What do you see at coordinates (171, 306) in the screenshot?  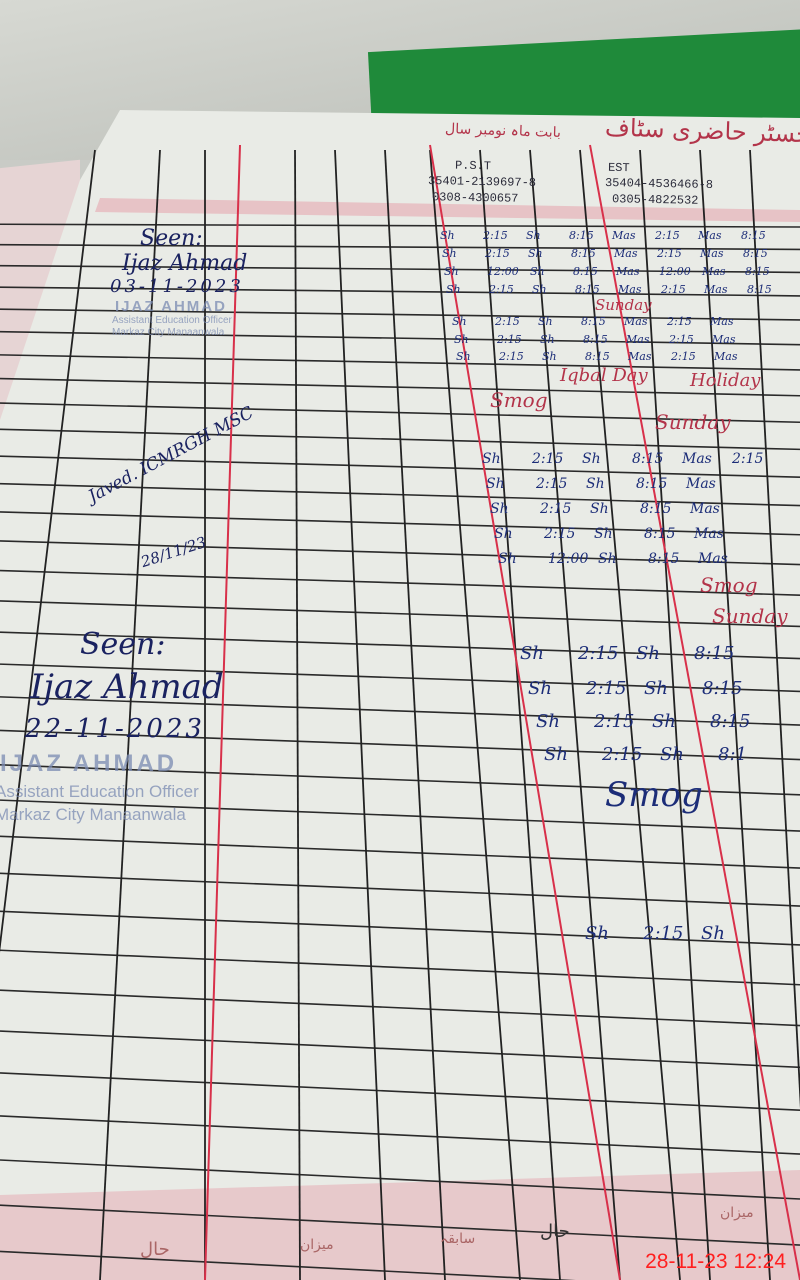 I see `stamp-1-name: IJAZ AHMAD` at bounding box center [171, 306].